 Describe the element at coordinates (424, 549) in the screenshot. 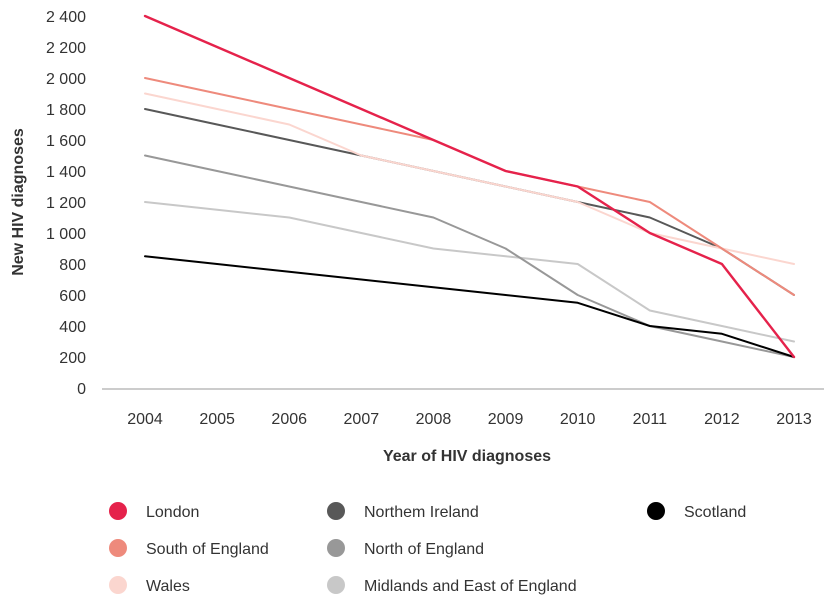

I see `legend-label-north-of-england: North of England` at that location.